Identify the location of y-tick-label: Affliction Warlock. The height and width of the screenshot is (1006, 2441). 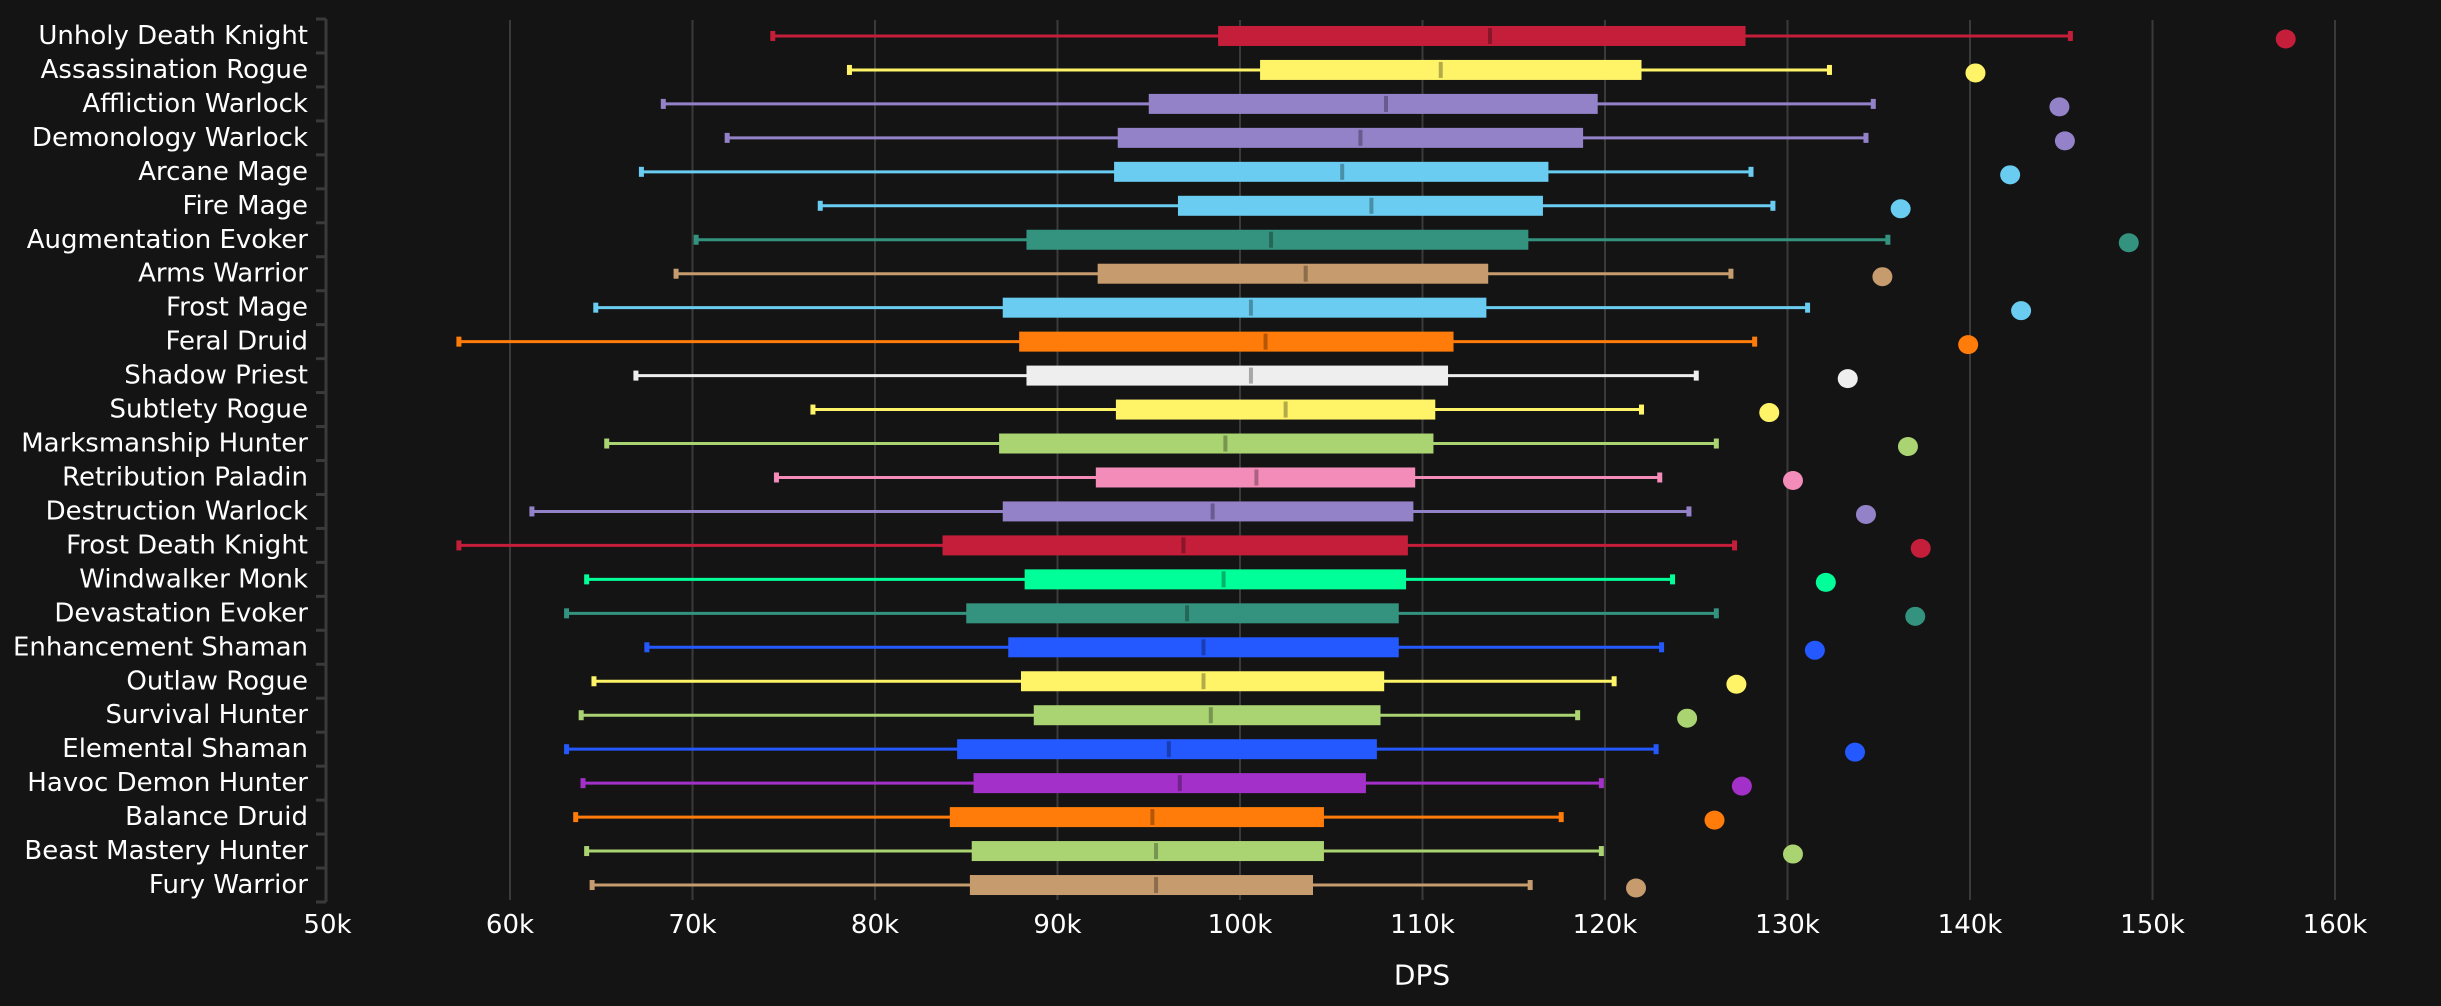
(195, 104).